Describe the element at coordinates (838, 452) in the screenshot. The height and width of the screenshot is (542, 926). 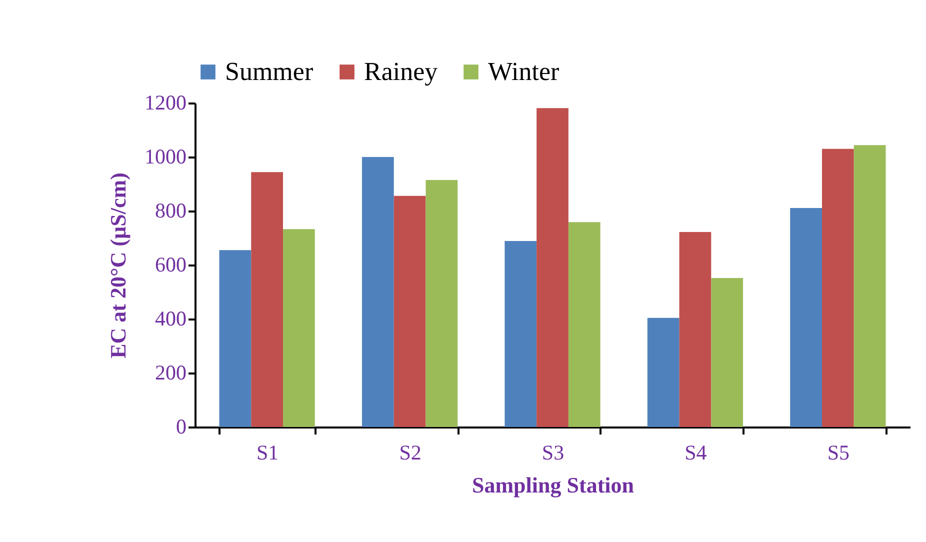
I see `x-tick-label: S5` at that location.